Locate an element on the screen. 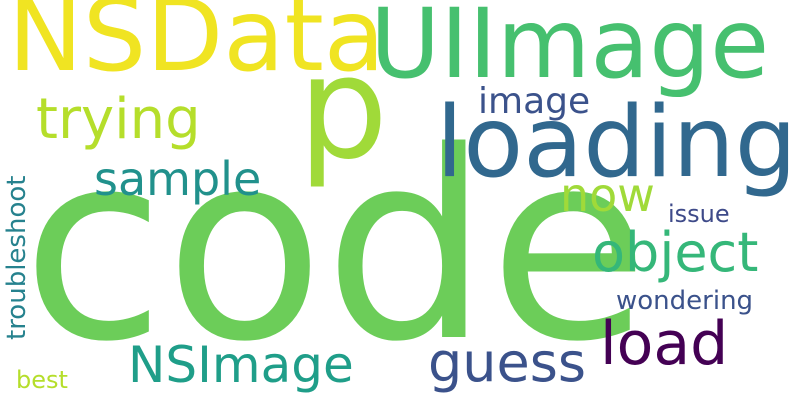 The image size is (800, 400). word-object: object is located at coordinates (675, 252).